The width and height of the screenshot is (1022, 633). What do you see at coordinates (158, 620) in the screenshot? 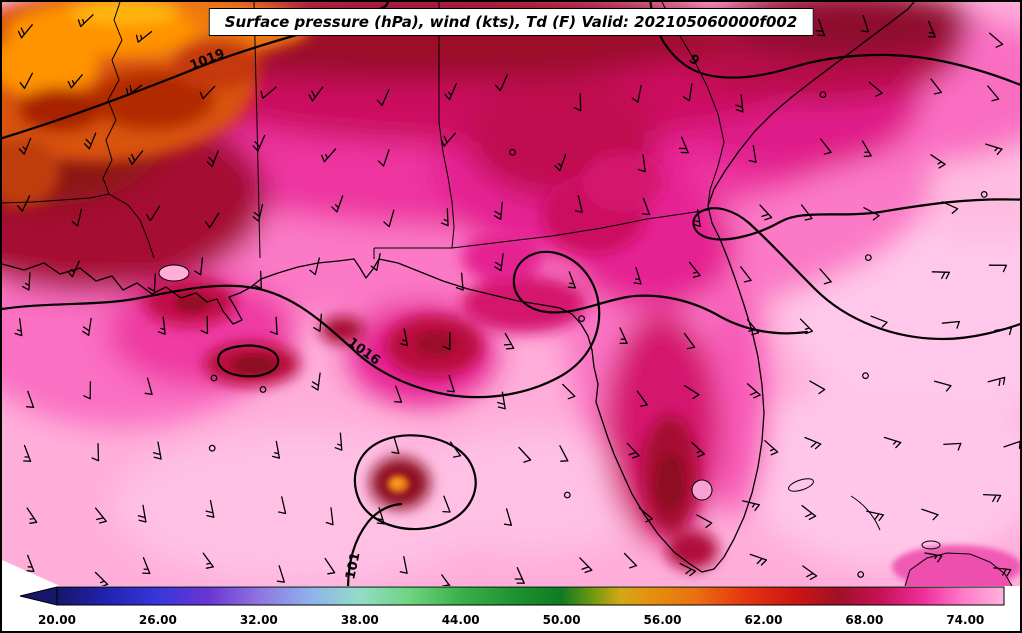
I see `colorbar-tick-label: 26.00` at bounding box center [158, 620].